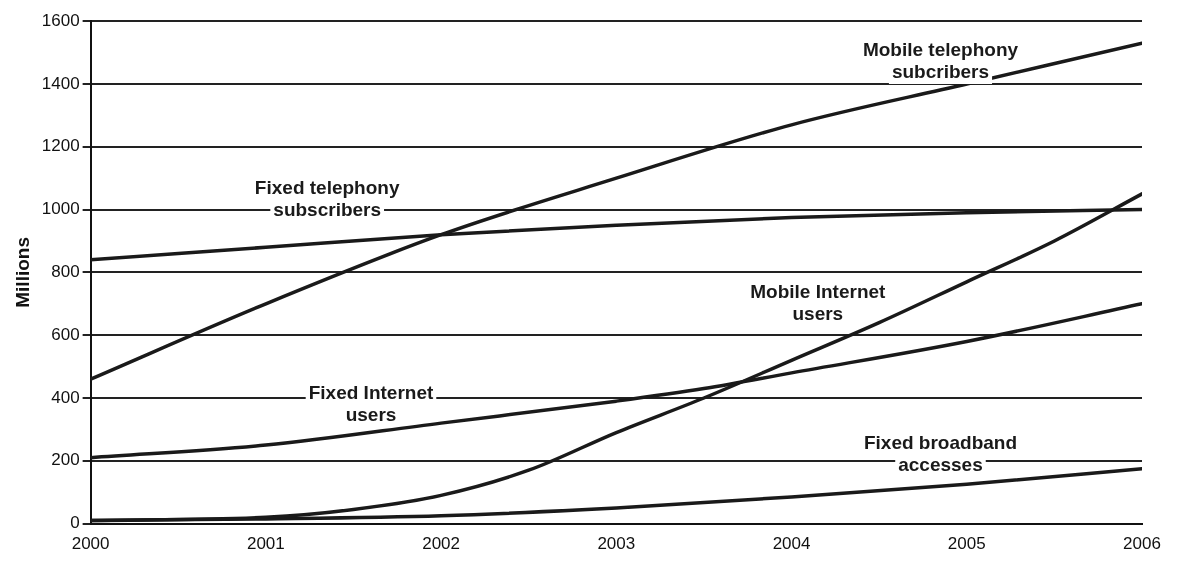  Describe the element at coordinates (75, 523) in the screenshot. I see `y-tick-label: 0` at that location.